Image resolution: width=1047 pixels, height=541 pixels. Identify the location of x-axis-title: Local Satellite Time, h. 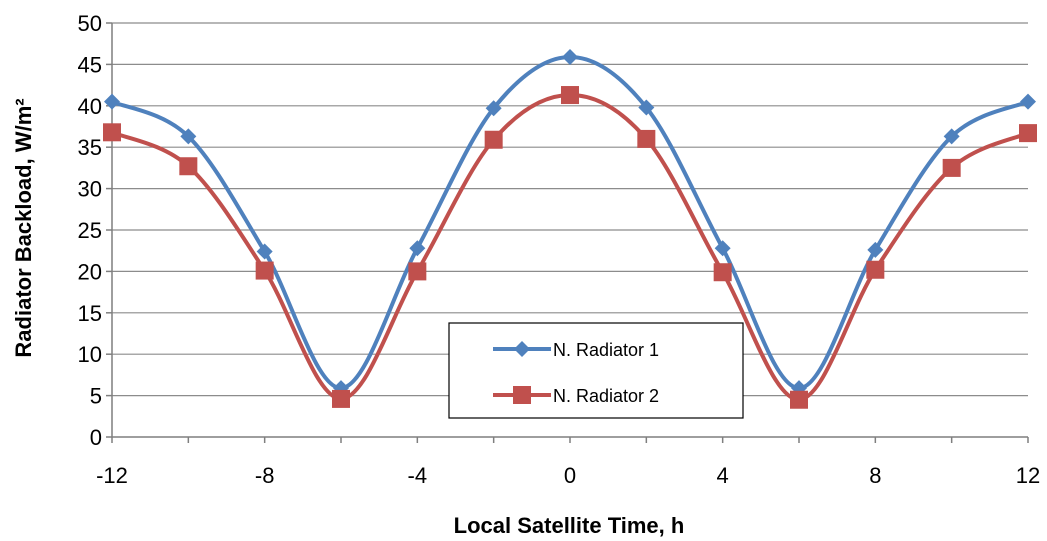
(569, 525).